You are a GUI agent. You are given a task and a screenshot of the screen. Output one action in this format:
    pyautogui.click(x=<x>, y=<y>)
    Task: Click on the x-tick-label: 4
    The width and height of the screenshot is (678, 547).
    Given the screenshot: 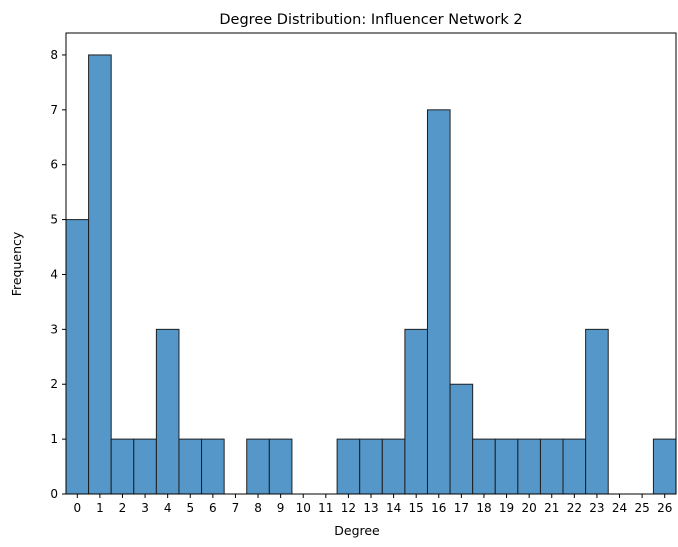 What is the action you would take?
    pyautogui.click(x=168, y=508)
    